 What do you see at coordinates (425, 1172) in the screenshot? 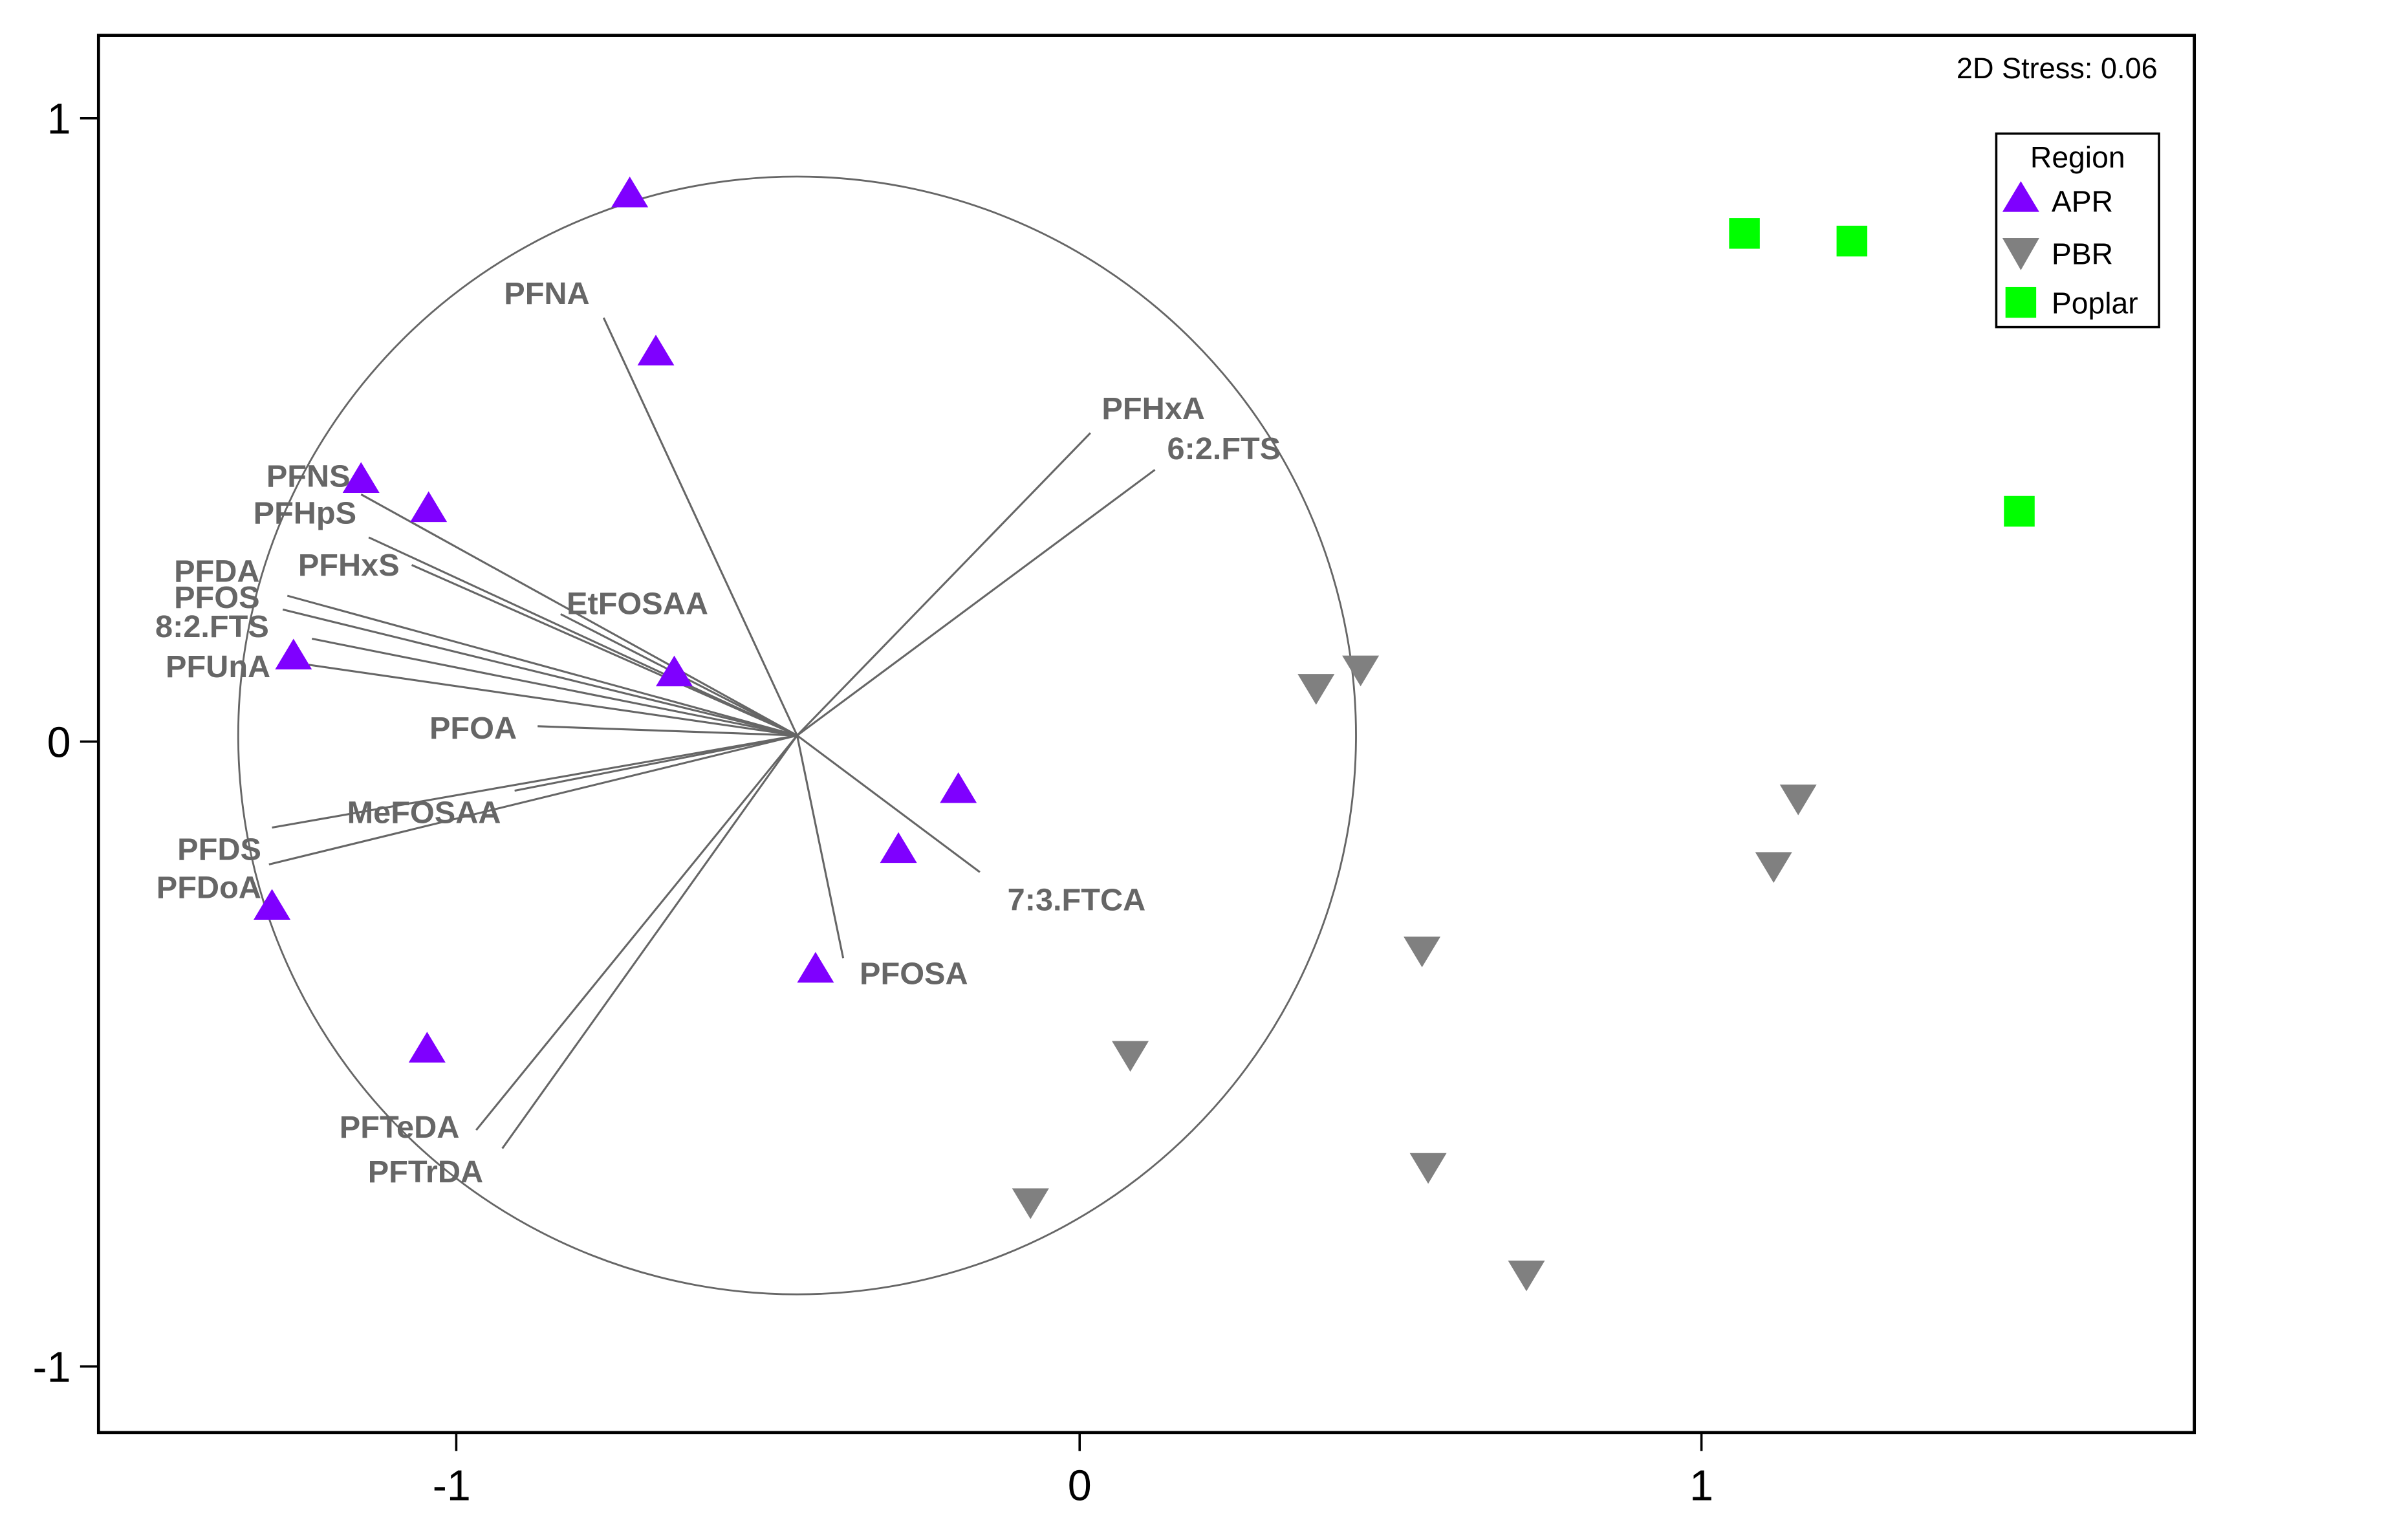
I see `label-PFTrDA: PFTrDA` at bounding box center [425, 1172].